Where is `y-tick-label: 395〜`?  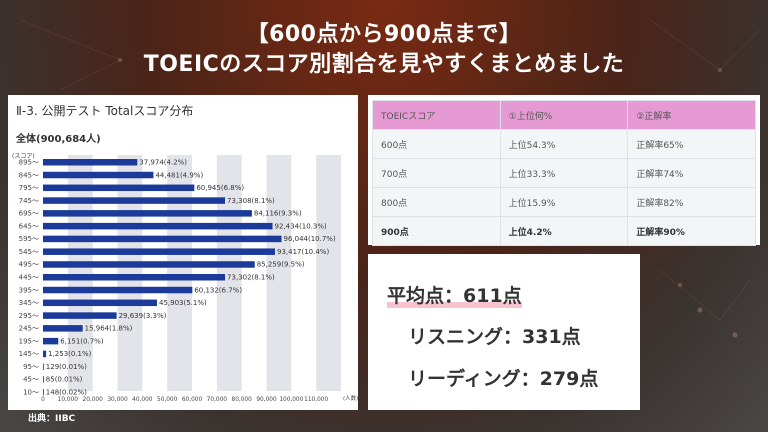
y-tick-label: 395〜 is located at coordinates (29, 290).